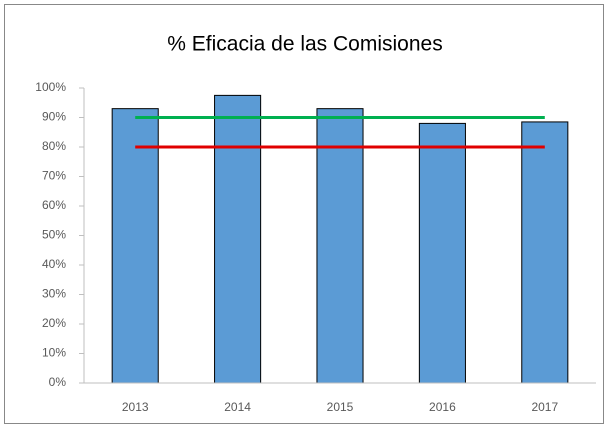  I want to click on y-tick-label: 30%, so click(54, 294).